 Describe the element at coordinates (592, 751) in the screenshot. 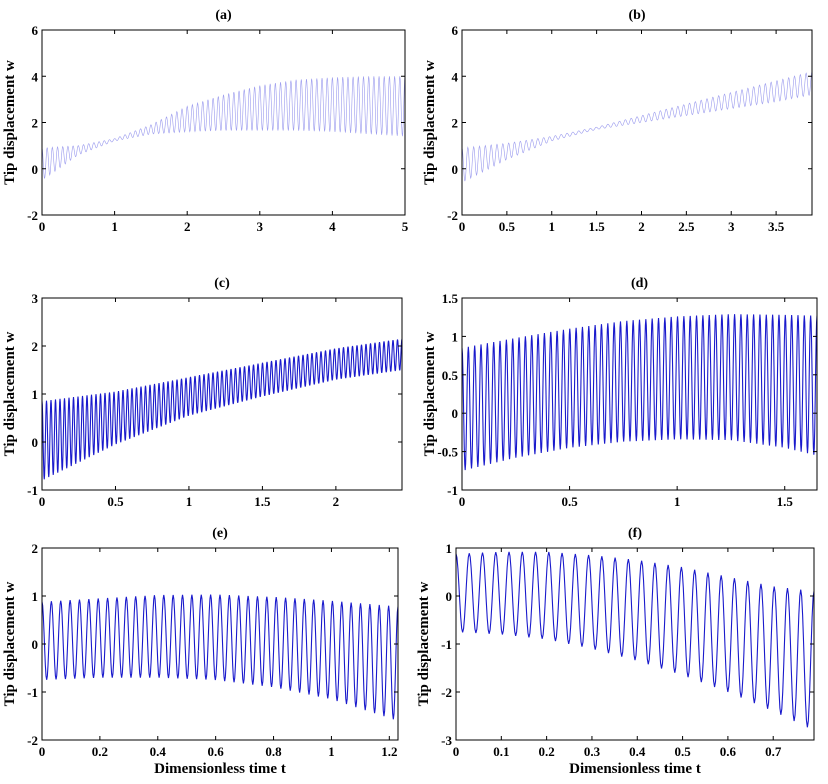

I see `x-tick-label: 0.3` at that location.